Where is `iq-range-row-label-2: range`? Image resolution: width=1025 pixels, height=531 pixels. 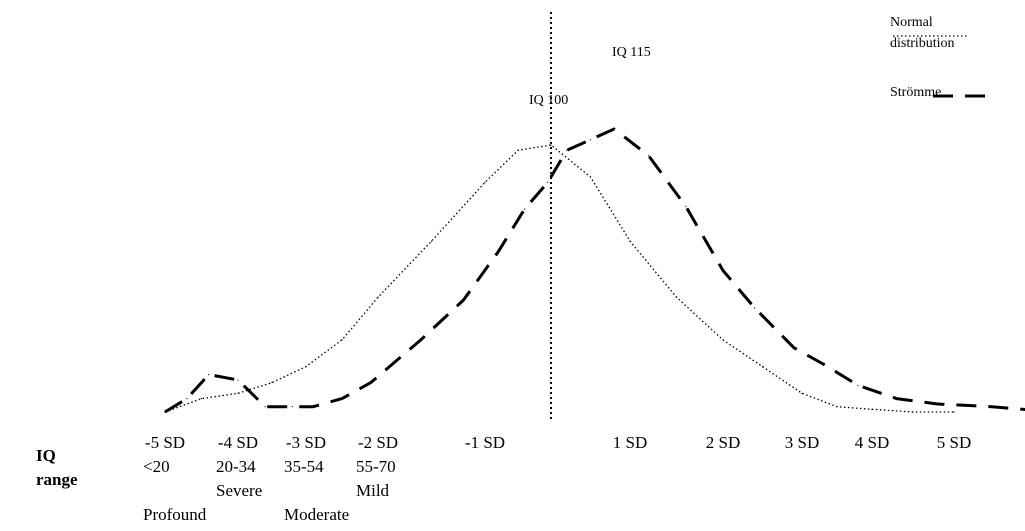 iq-range-row-label-2: range is located at coordinates (57, 479).